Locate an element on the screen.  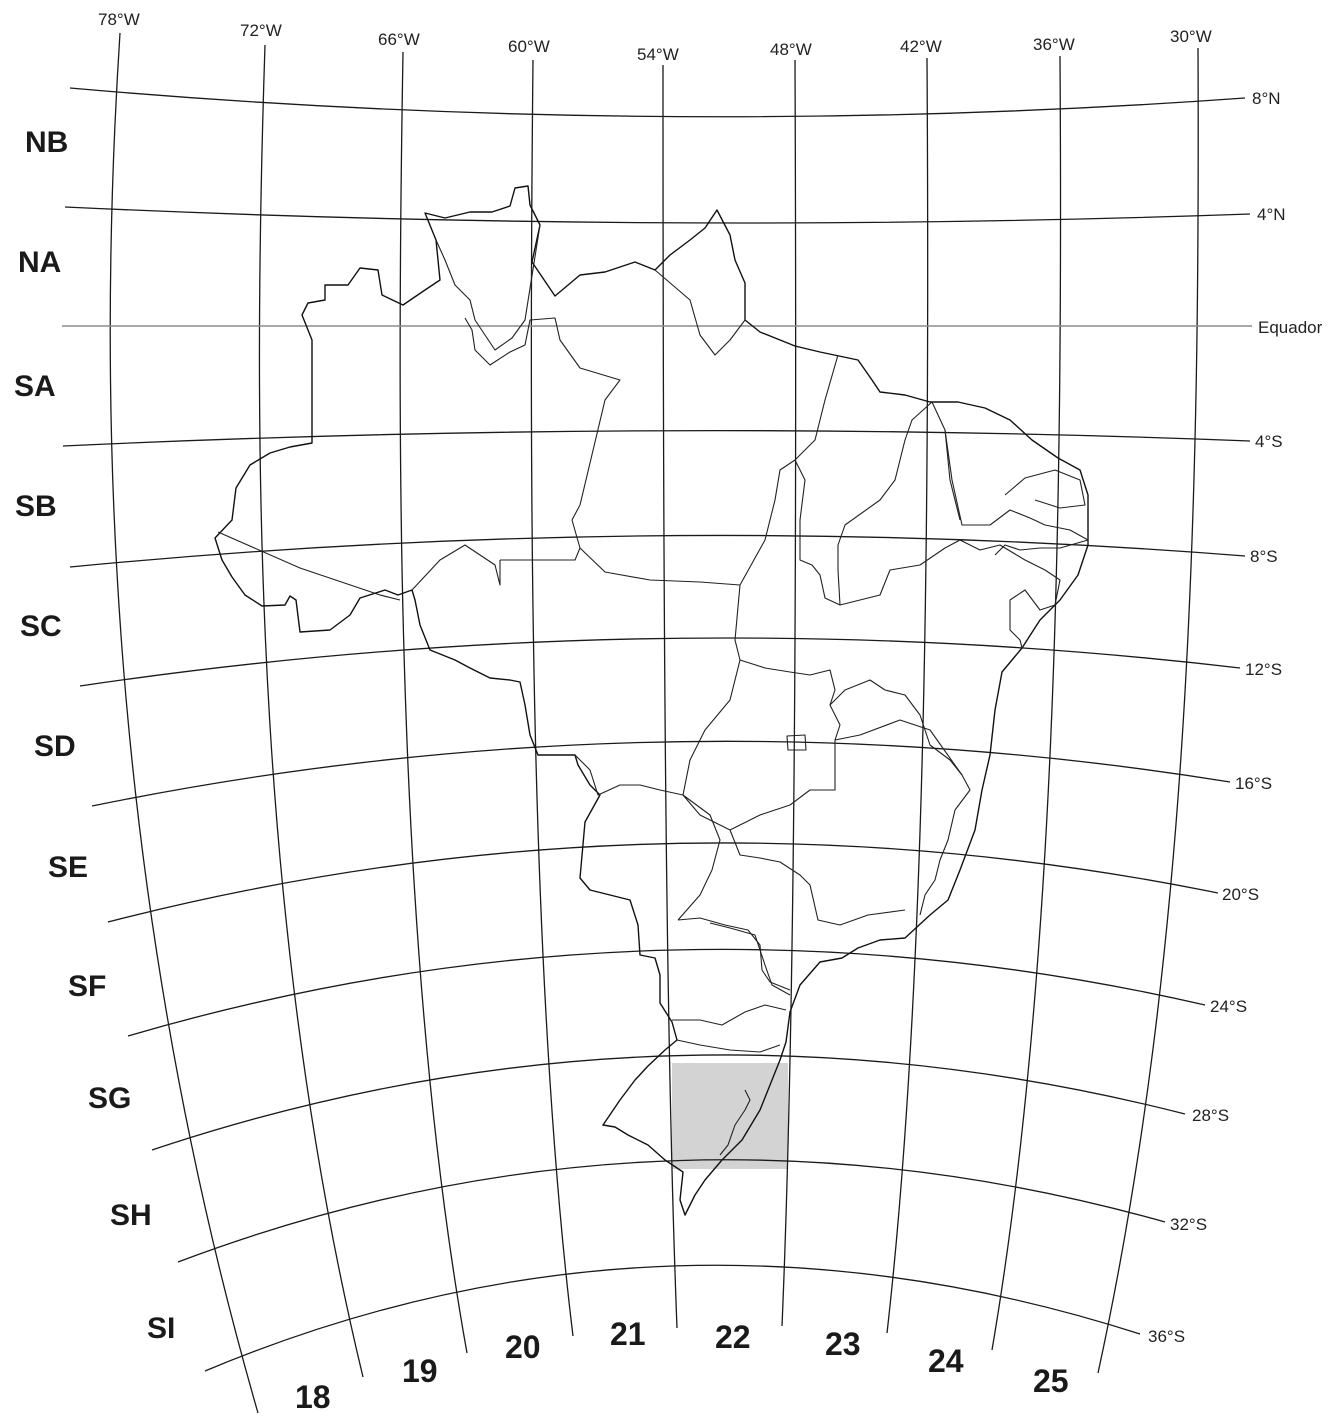
lon-label-72w: 72°W is located at coordinates (261, 30).